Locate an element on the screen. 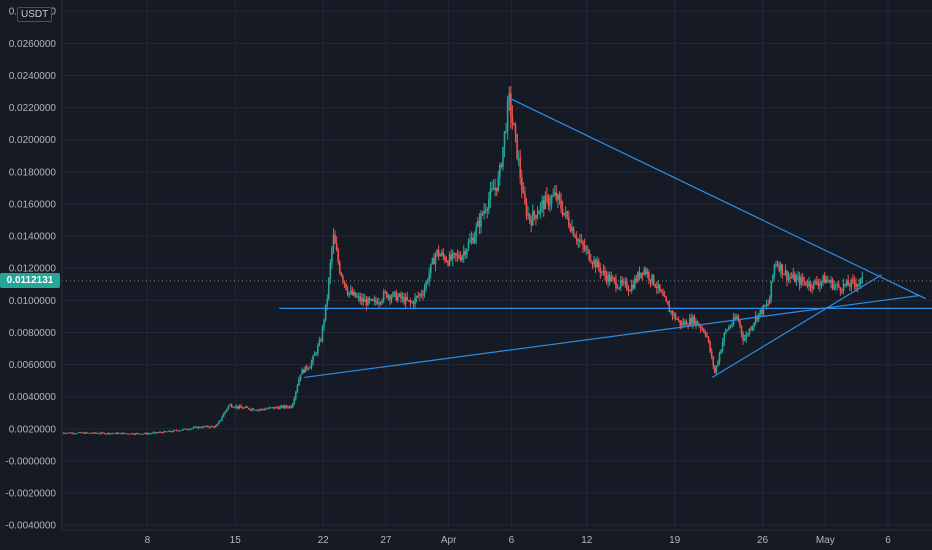 This screenshot has height=550, width=932. x-axis: 8 15 22 27 Apr 6 12 19 26 May 6 is located at coordinates (497, 537).